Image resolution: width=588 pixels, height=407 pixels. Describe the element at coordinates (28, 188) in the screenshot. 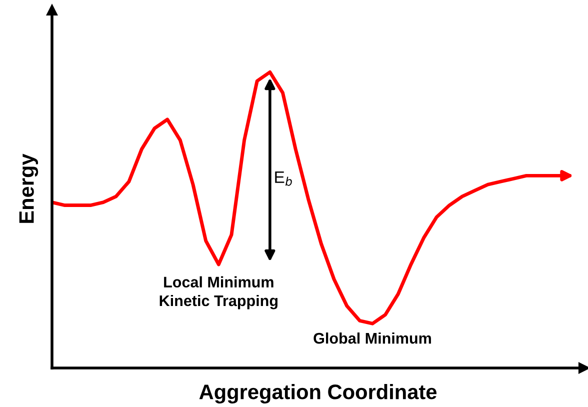

I see `y-axis-title: Energy` at that location.